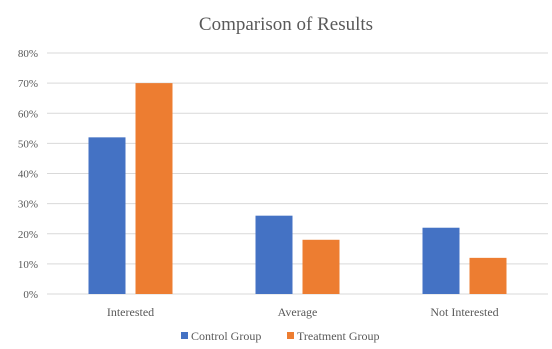 The height and width of the screenshot is (349, 552). I want to click on bar-control-group-average, so click(274, 254).